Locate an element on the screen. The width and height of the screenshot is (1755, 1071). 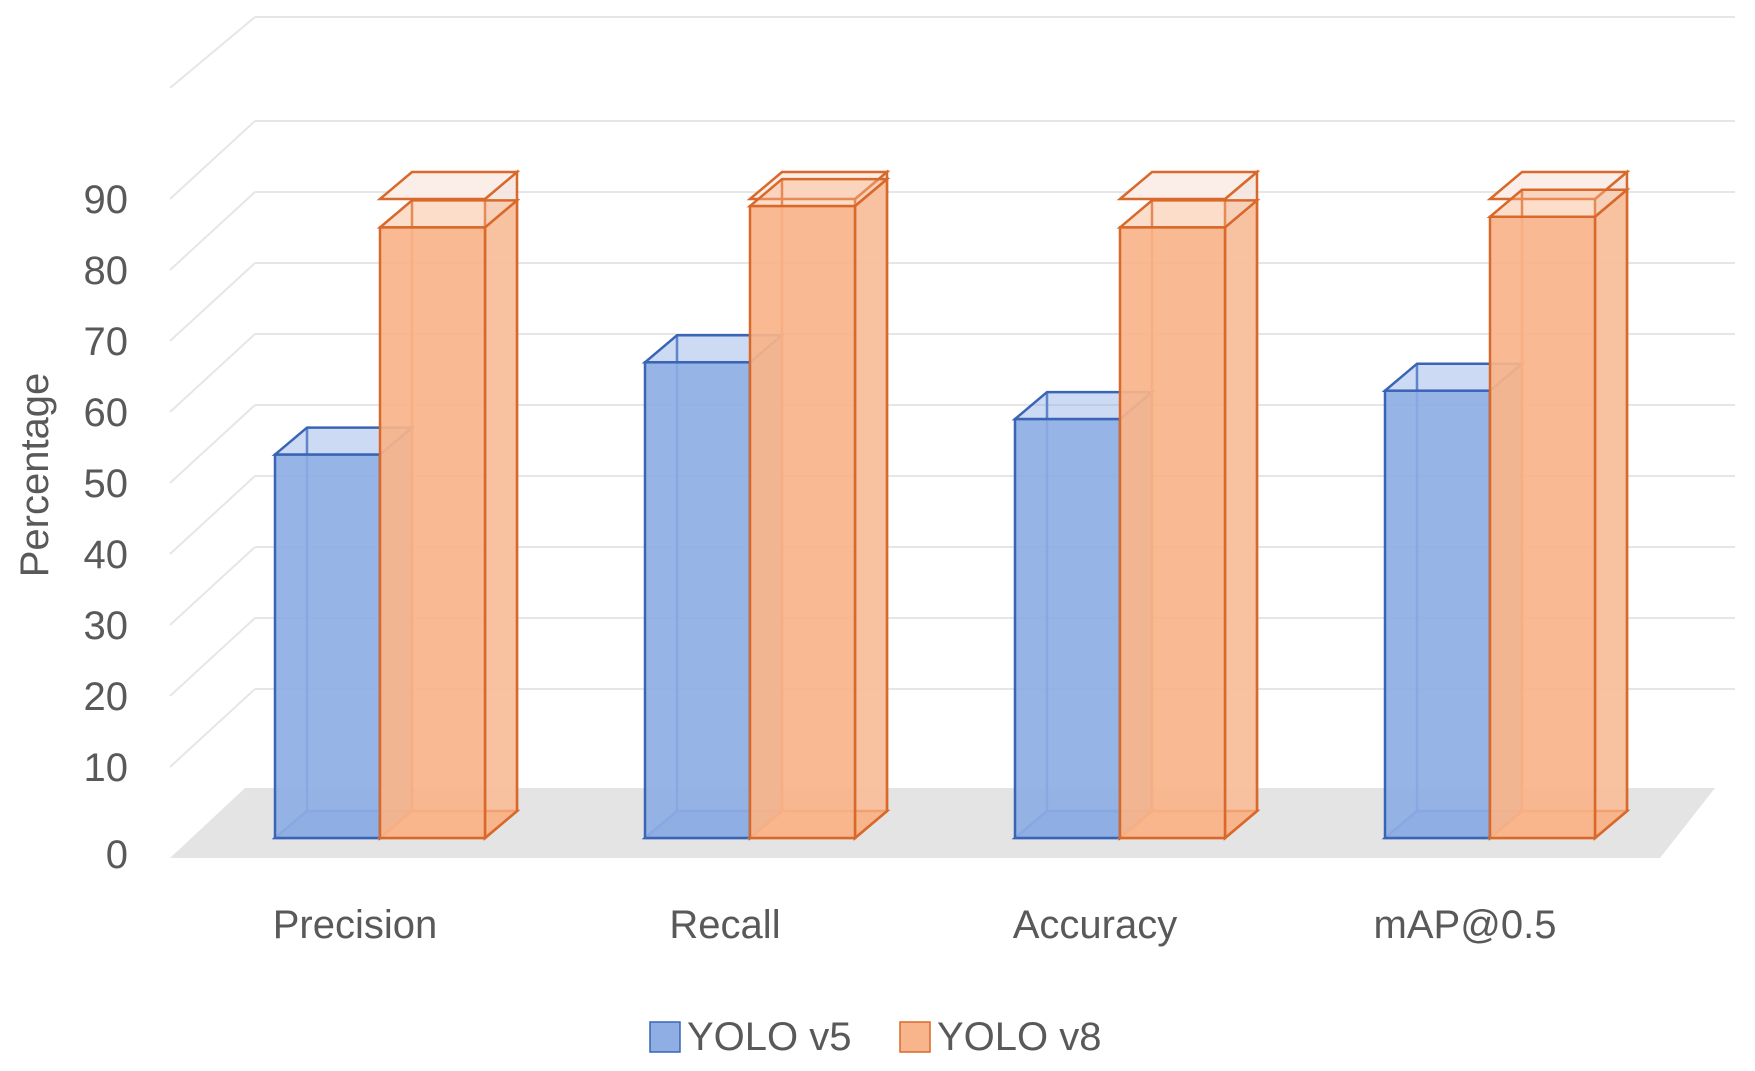
y-tick-label: 50 is located at coordinates (106, 484).